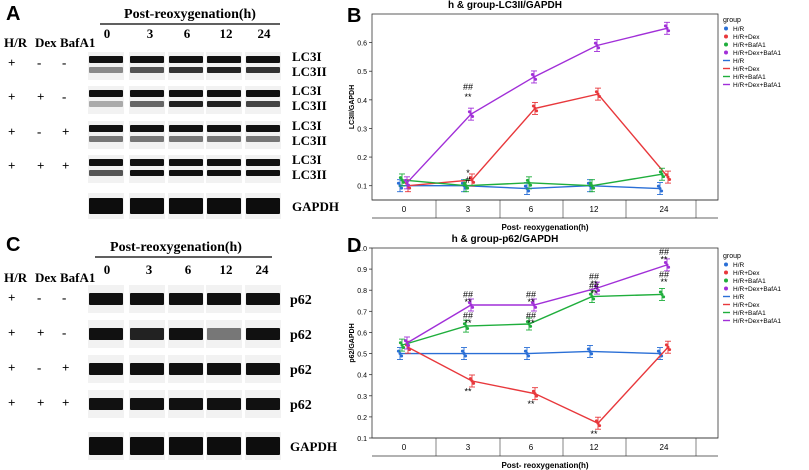 The width and height of the screenshot is (809, 470). Describe the element at coordinates (265, 33) in the screenshot. I see `panel-a-time-24: 24` at that location.